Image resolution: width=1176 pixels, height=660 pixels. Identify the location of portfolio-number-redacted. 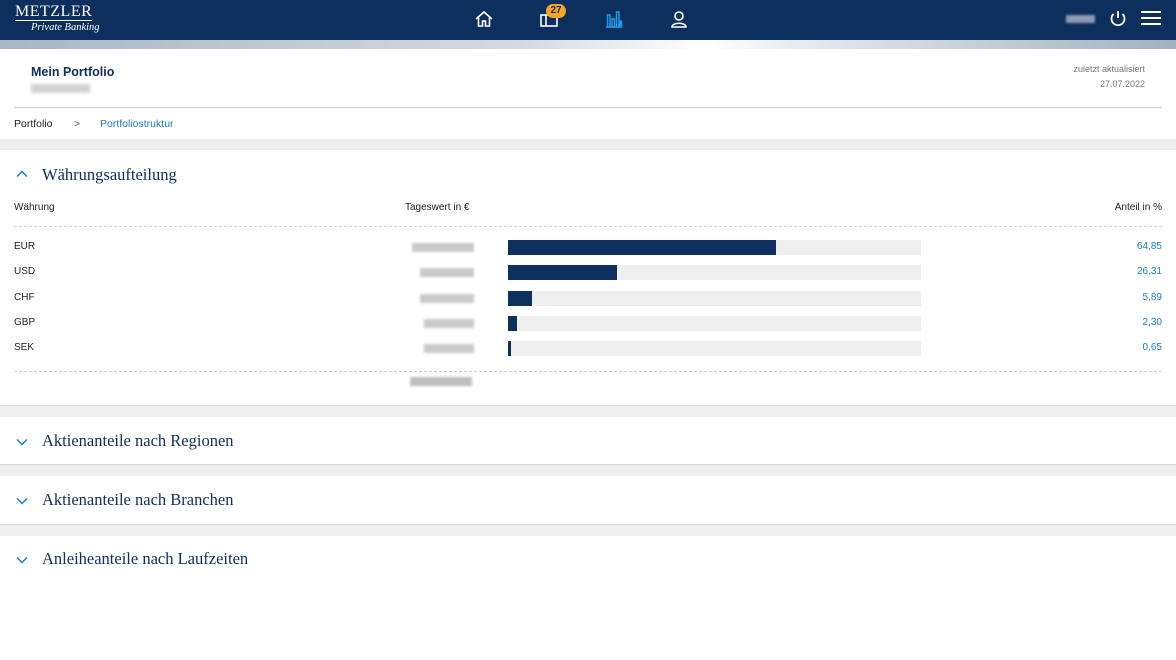
(60, 88).